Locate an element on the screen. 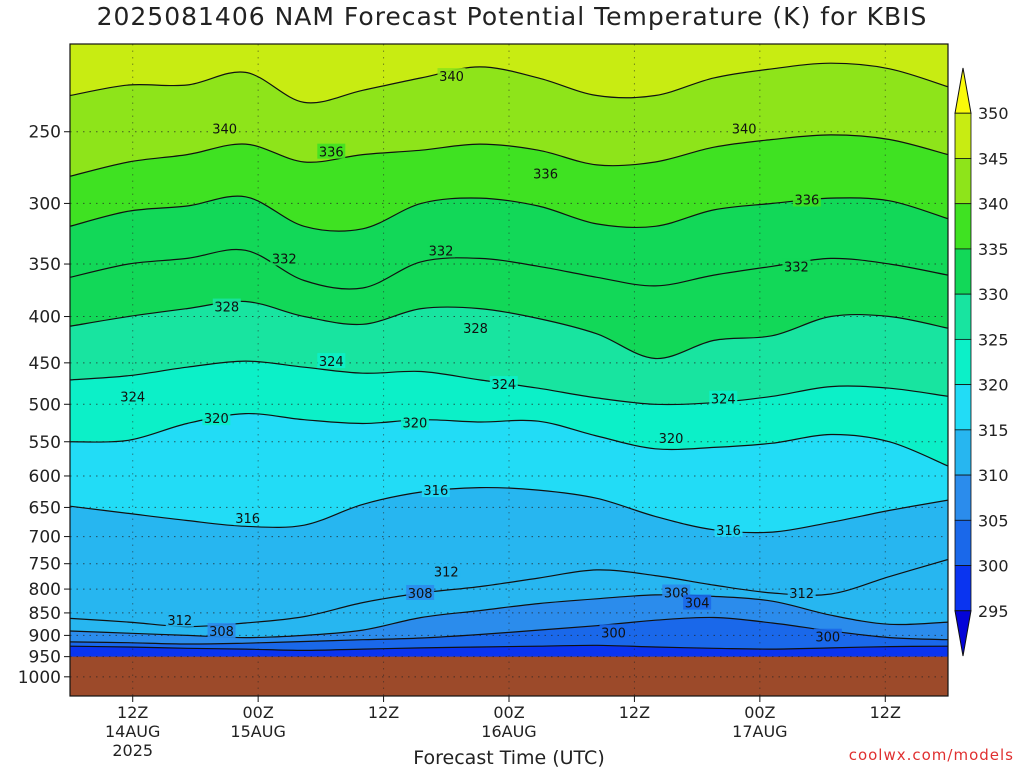 The height and width of the screenshot is (768, 1024). contour-label: 304 is located at coordinates (697, 604).